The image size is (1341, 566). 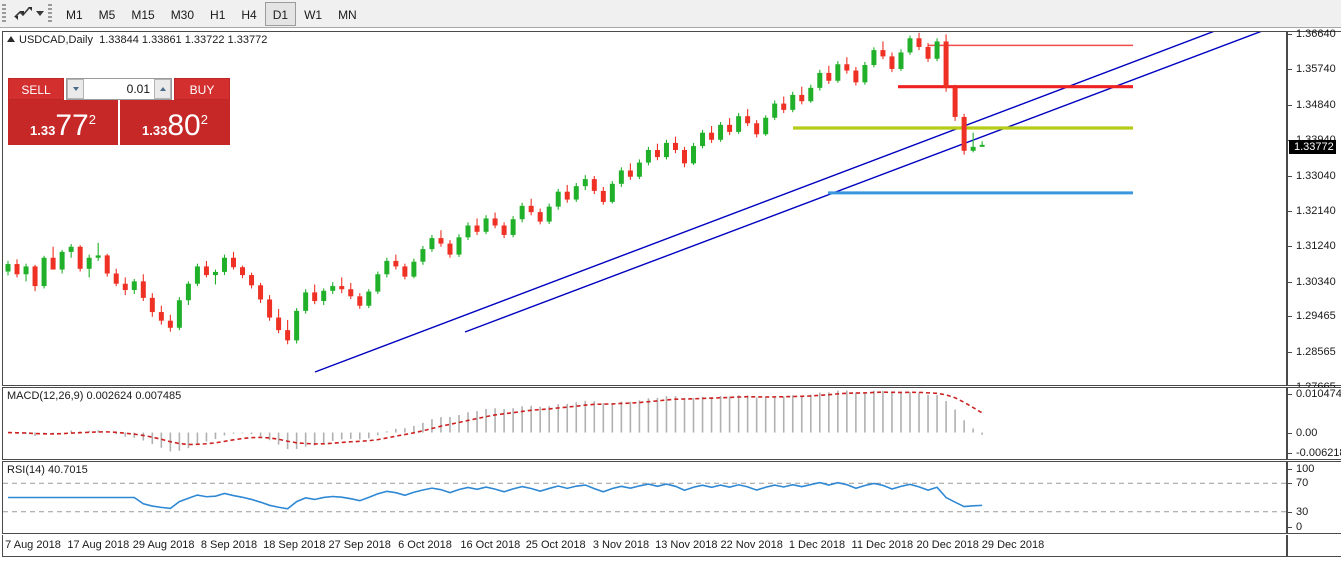 I want to click on date-label: 6 Oct 2018, so click(x=425, y=545).